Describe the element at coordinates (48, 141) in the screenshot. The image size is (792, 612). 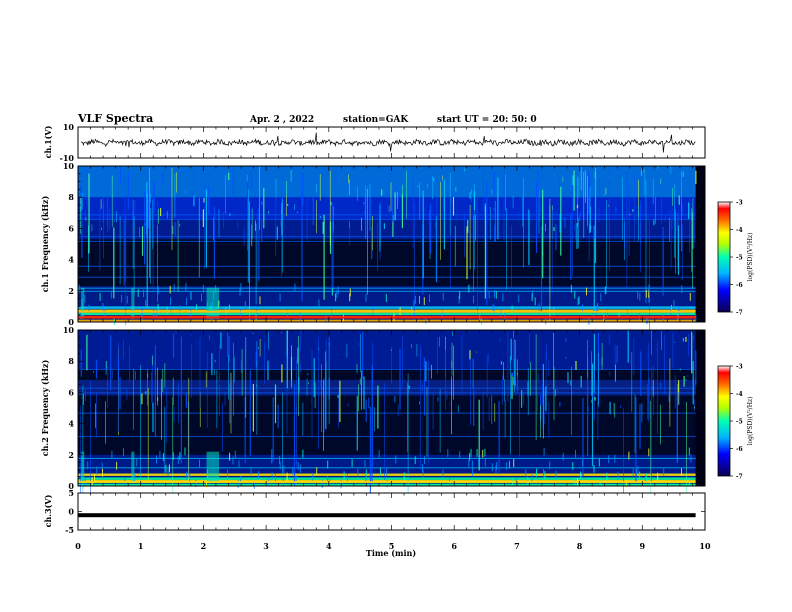
I see `ch1-waveform-ylabel: ch.1(V)` at that location.